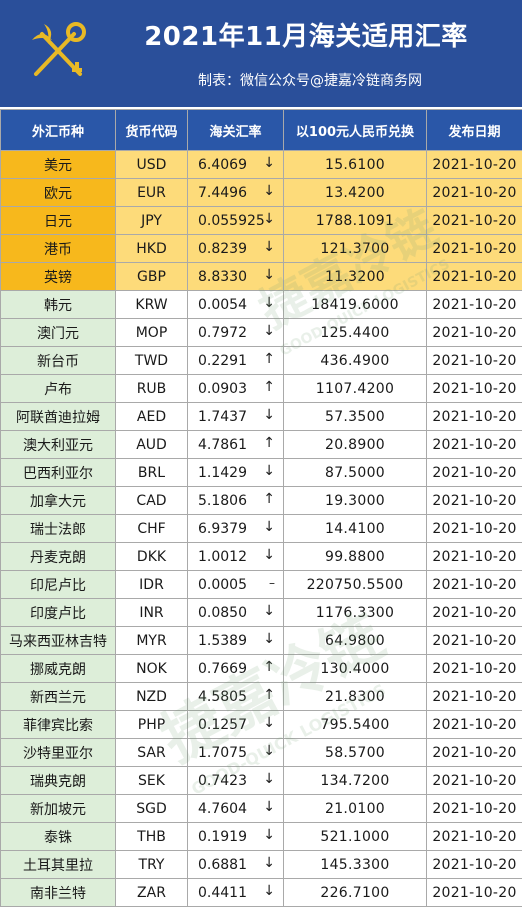  What do you see at coordinates (222, 360) in the screenshot?
I see `customs-rate-value: 0.2291` at bounding box center [222, 360].